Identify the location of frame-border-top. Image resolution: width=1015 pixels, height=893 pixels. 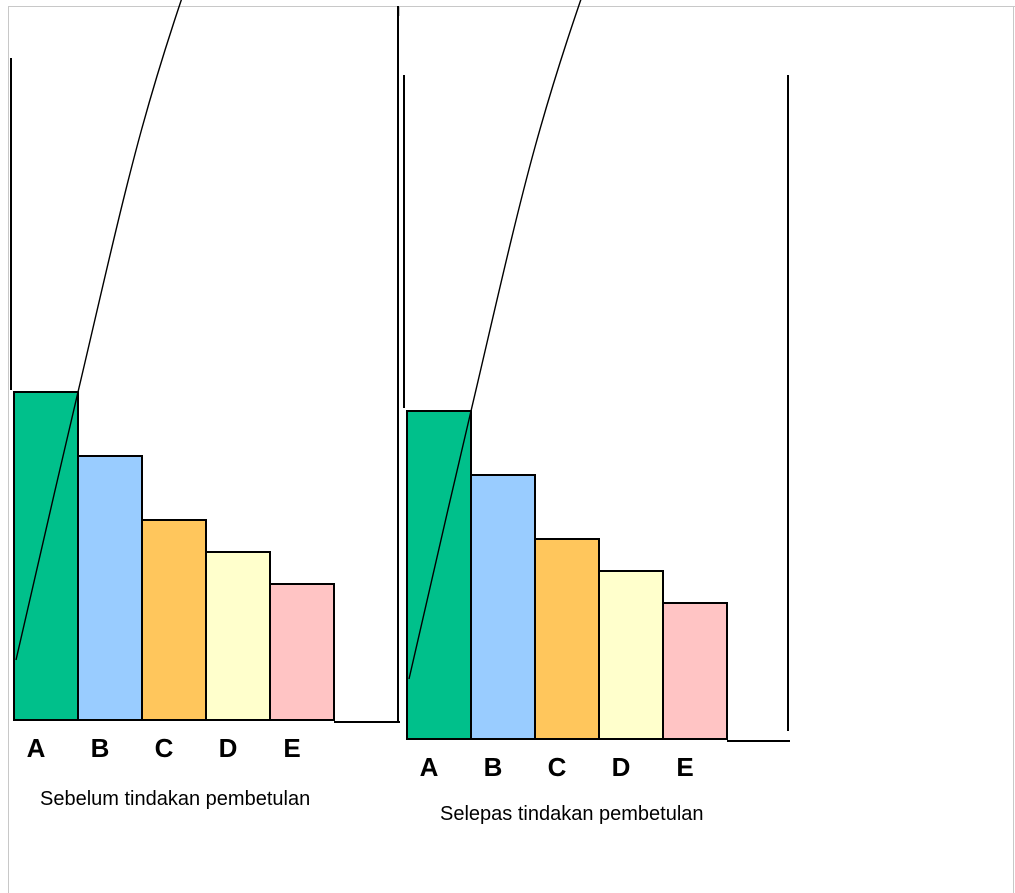
(511, 6).